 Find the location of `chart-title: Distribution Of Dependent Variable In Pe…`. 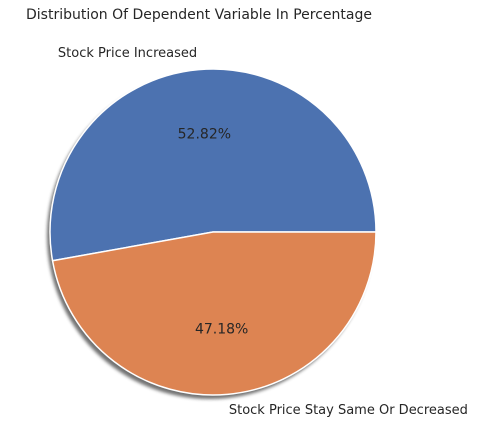

chart-title: Distribution Of Dependent Variable In Pe… is located at coordinates (199, 15).